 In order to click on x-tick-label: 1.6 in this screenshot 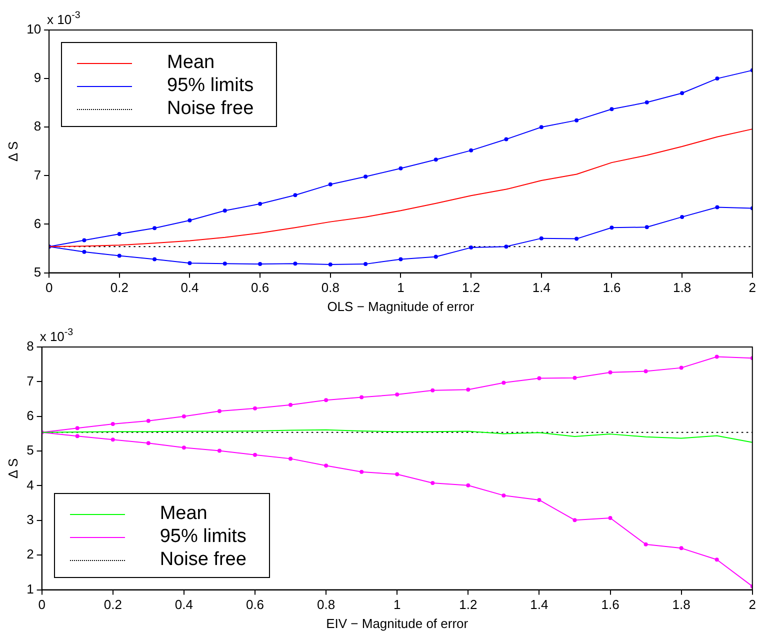, I will do `click(610, 604)`.